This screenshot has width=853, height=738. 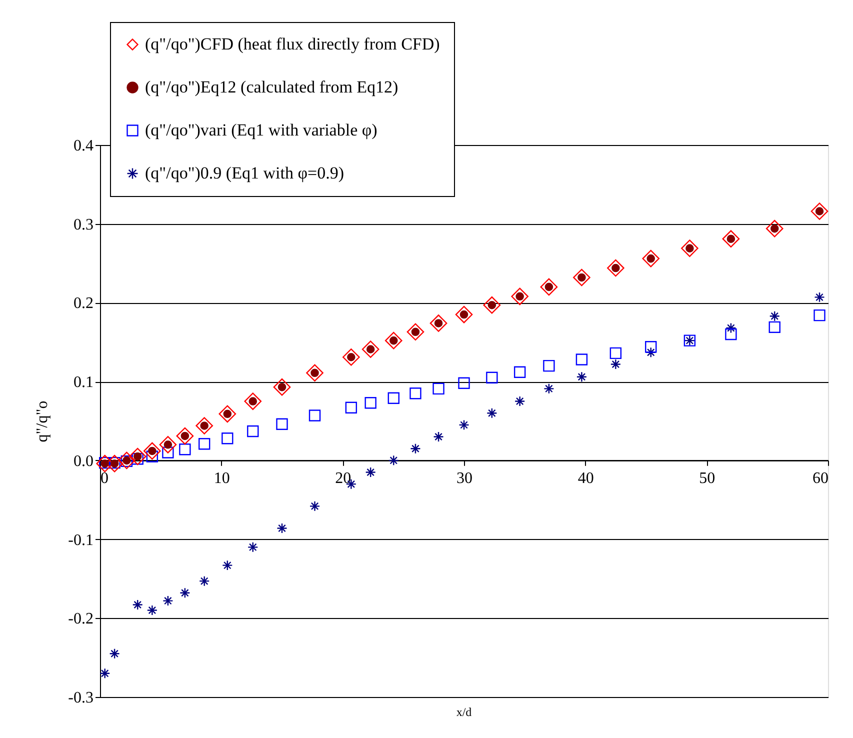 I want to click on y-tick-label: 0.3, so click(x=84, y=225).